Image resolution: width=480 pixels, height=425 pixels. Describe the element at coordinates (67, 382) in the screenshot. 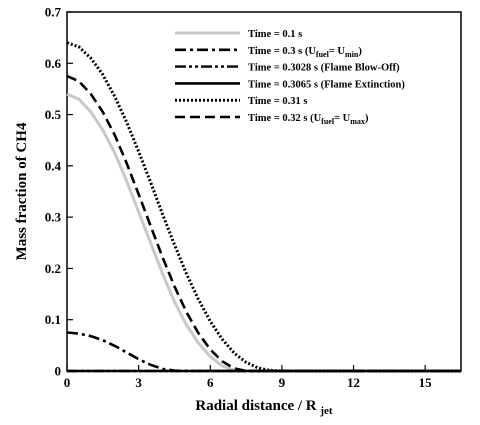

I see `x-tick-label: 0` at that location.